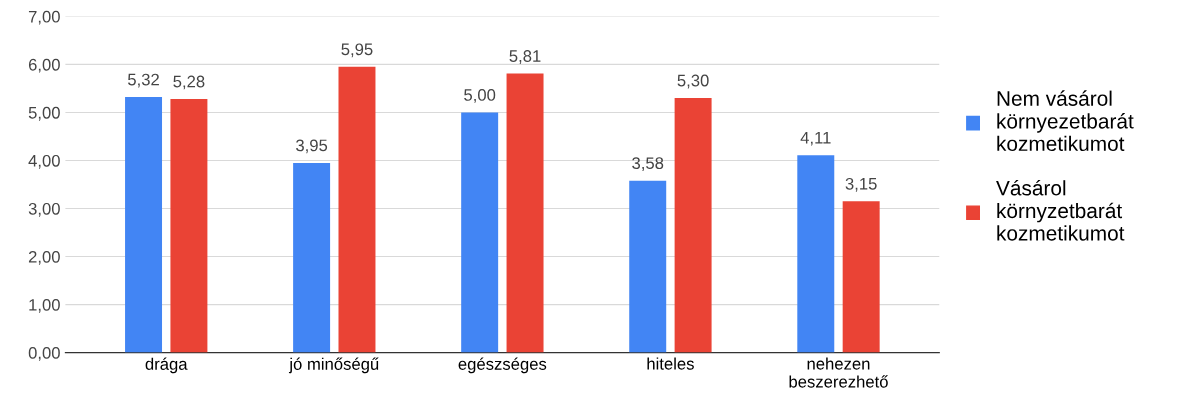 Image resolution: width=1189 pixels, height=410 pixels. What do you see at coordinates (44, 305) in the screenshot?
I see `y-tick-label: 1,00` at bounding box center [44, 305].